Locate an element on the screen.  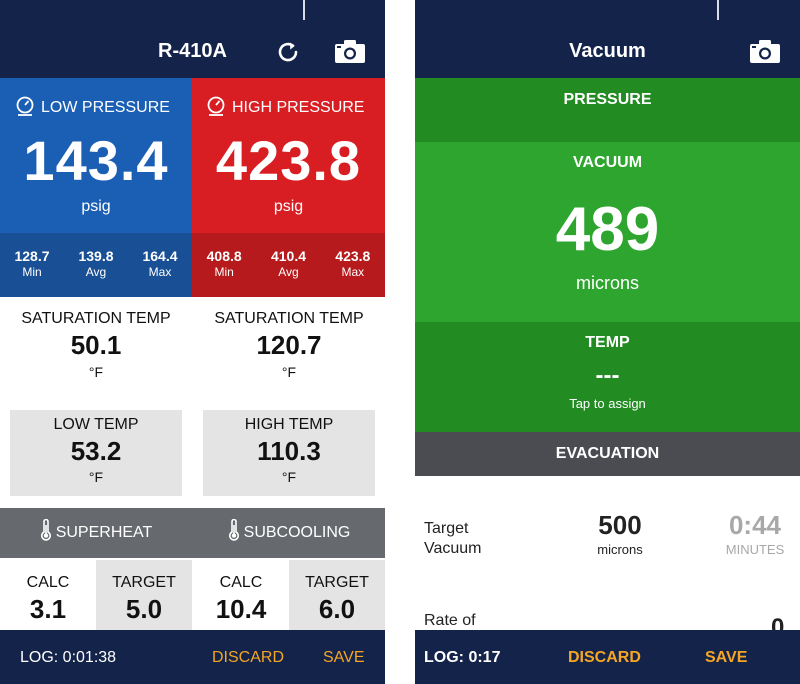
superheat-calc: CALC 3.1 is located at coordinates (48, 595).